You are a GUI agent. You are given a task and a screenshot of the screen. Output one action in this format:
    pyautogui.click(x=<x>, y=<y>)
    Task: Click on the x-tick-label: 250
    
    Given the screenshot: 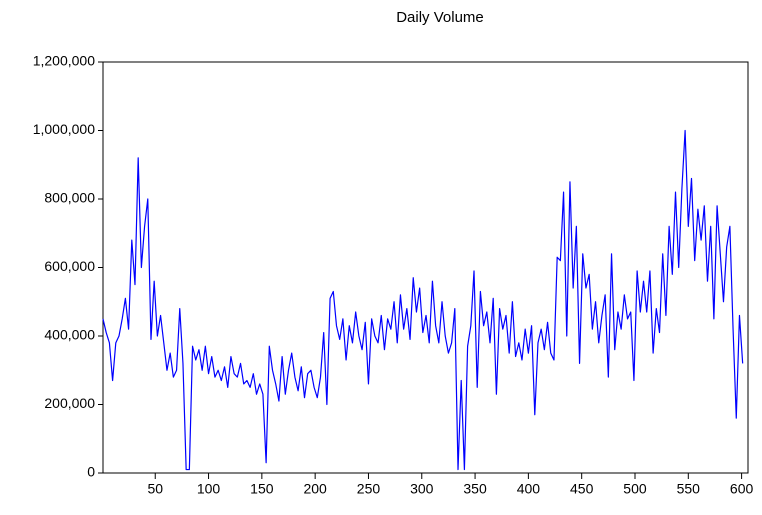 What is the action you would take?
    pyautogui.click(x=369, y=489)
    